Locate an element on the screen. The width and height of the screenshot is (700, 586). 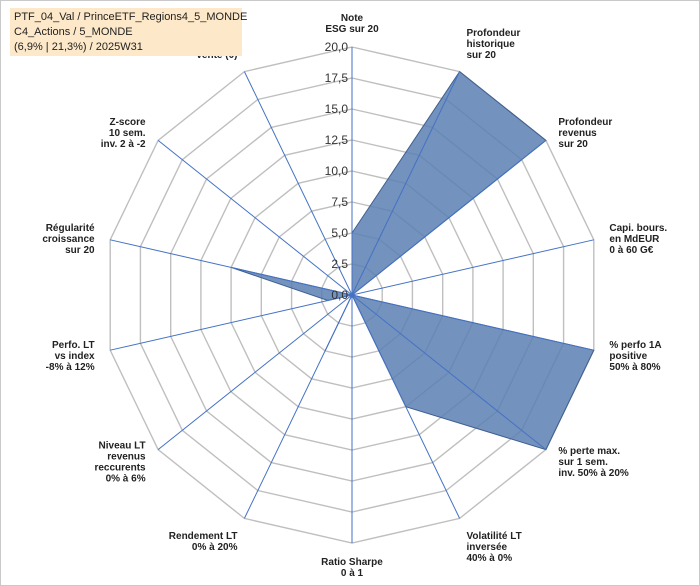
axis-label-line: Capi. bours. is located at coordinates (638, 228).